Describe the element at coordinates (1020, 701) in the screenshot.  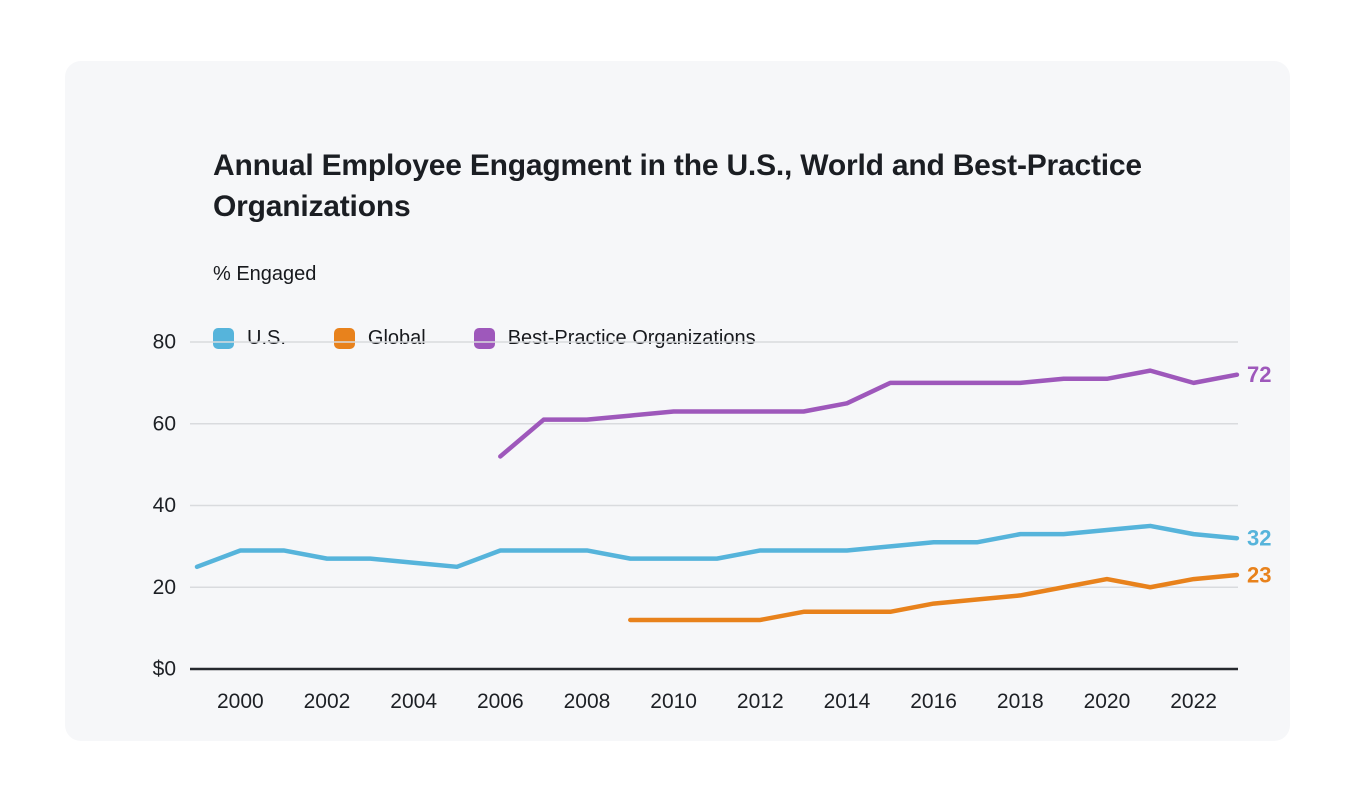
I see `x-tick-label-2018: 2018` at that location.